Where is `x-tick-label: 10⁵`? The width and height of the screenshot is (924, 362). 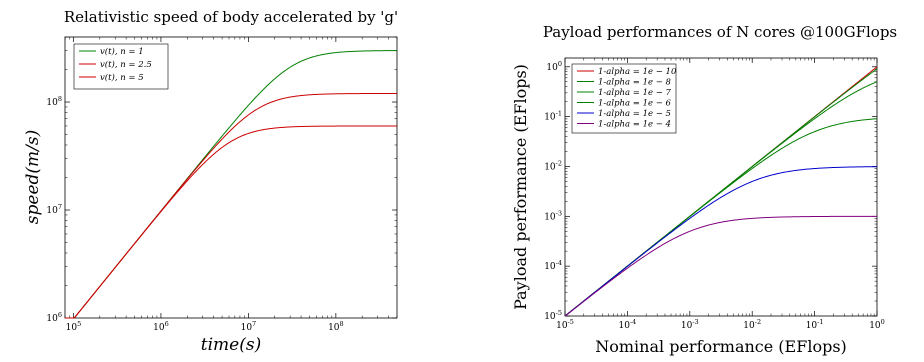
x-tick-label: 10⁵ is located at coordinates (74, 326).